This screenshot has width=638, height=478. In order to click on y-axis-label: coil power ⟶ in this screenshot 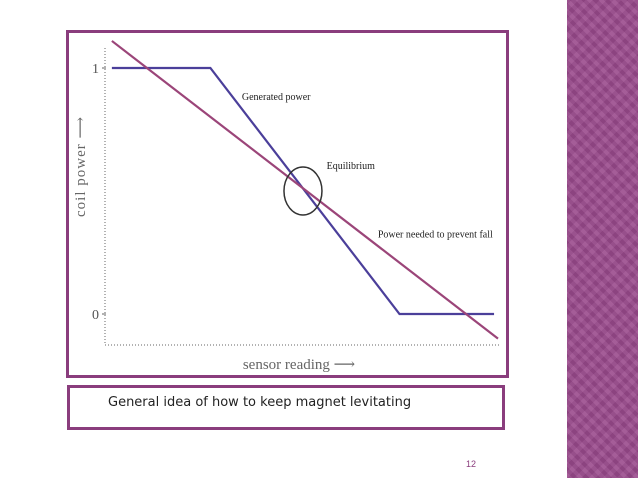, I will do `click(81, 166)`.